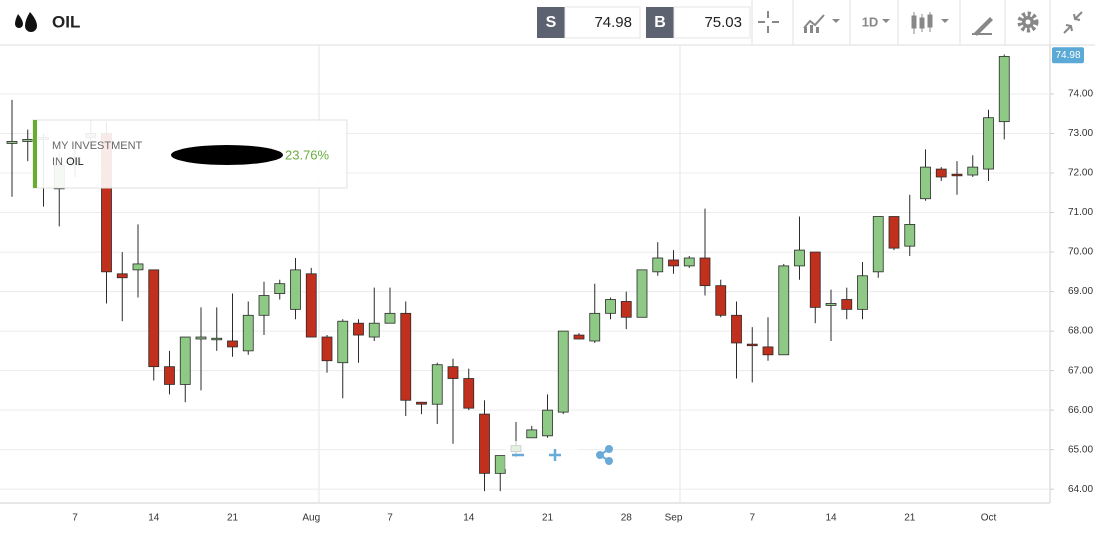 This screenshot has width=1095, height=540. I want to click on indicator-button, so click(821, 23).